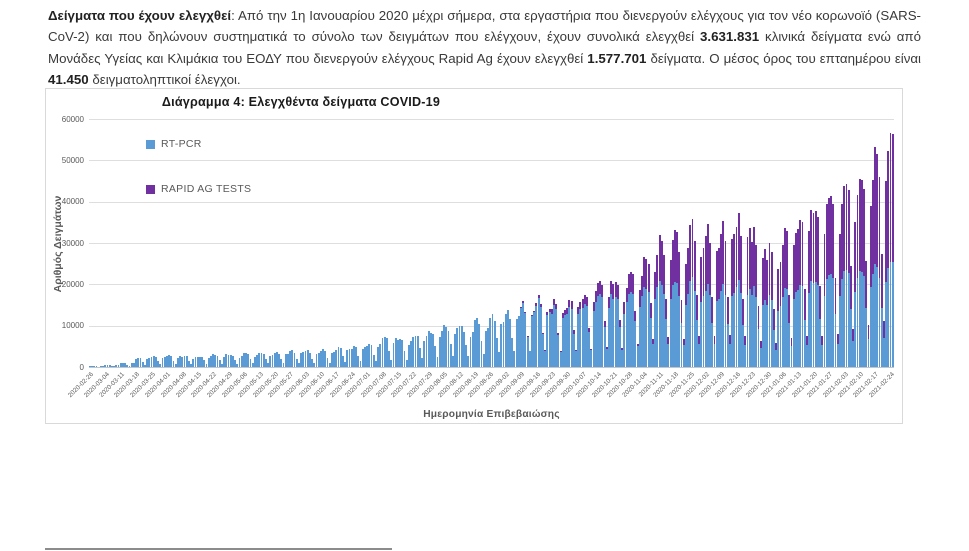 The image size is (969, 551). Describe the element at coordinates (491, 367) in the screenshot. I see `x-axis-line` at that location.